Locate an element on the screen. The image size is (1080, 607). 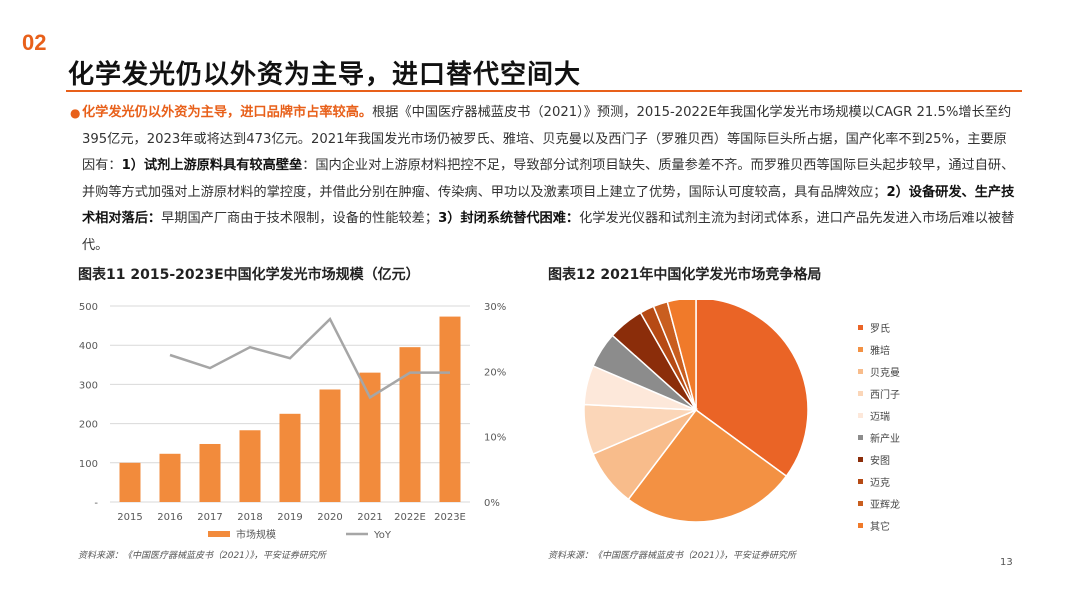
legend-label: 迈瑞 is located at coordinates (880, 417).